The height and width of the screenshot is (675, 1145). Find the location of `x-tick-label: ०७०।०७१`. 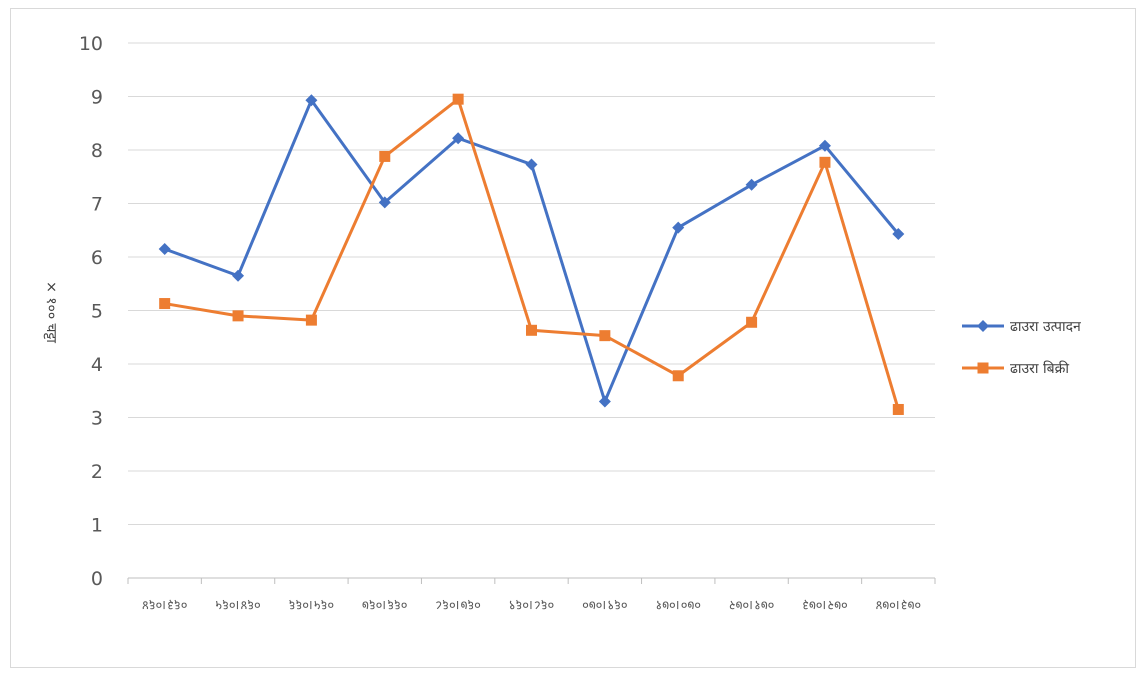

x-tick-label: ०७०।०७१ is located at coordinates (678, 604).